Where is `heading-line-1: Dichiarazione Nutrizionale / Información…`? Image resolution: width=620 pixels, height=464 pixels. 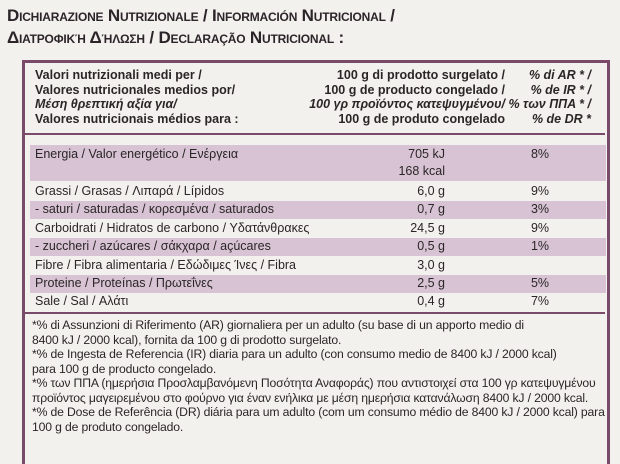
heading-line-1: Dichiarazione Nutrizionale / Información… is located at coordinates (201, 15).